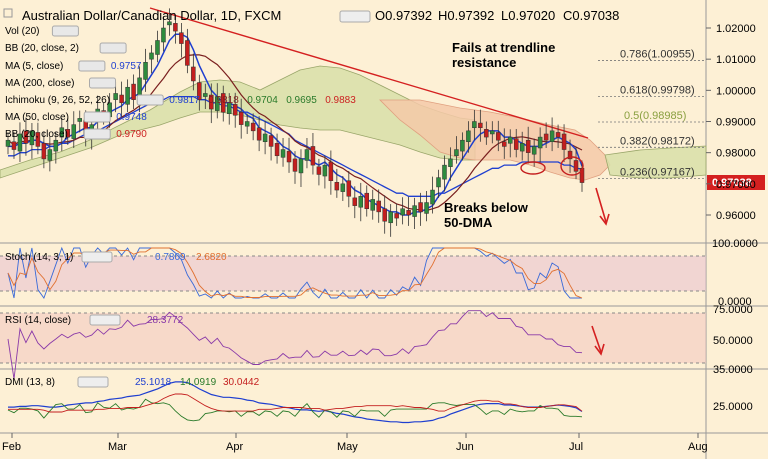 This screenshot has height=459, width=768. I want to click on rsi-axis-50: 50.0000, so click(733, 341).